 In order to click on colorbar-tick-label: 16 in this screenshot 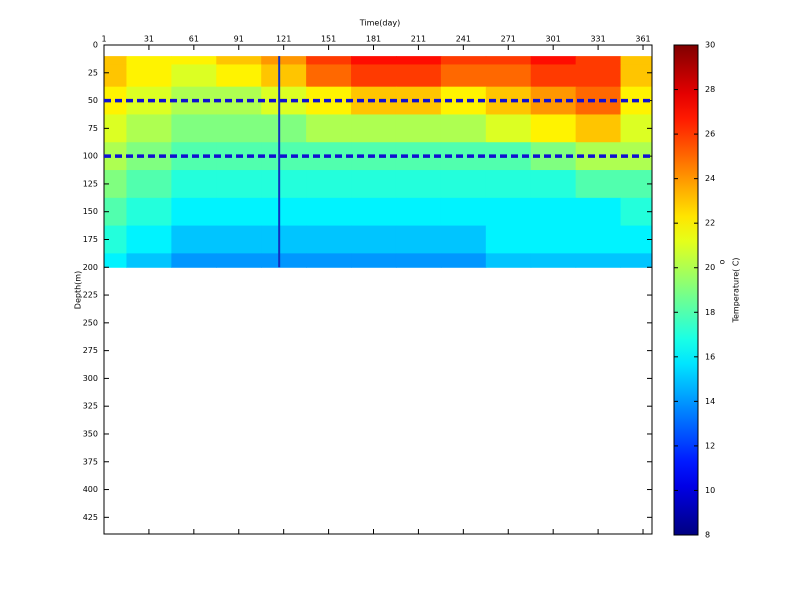, I will do `click(710, 356)`.